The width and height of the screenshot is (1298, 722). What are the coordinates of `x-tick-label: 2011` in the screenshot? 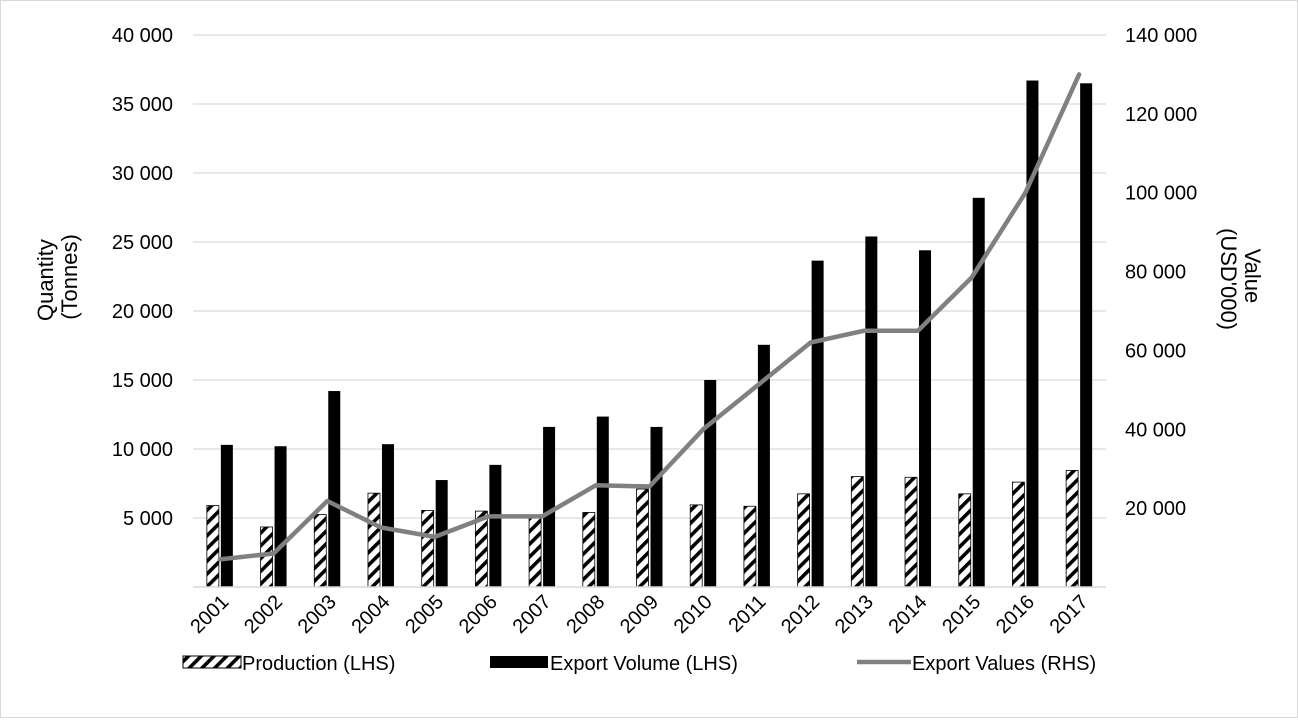 It's located at (747, 614).